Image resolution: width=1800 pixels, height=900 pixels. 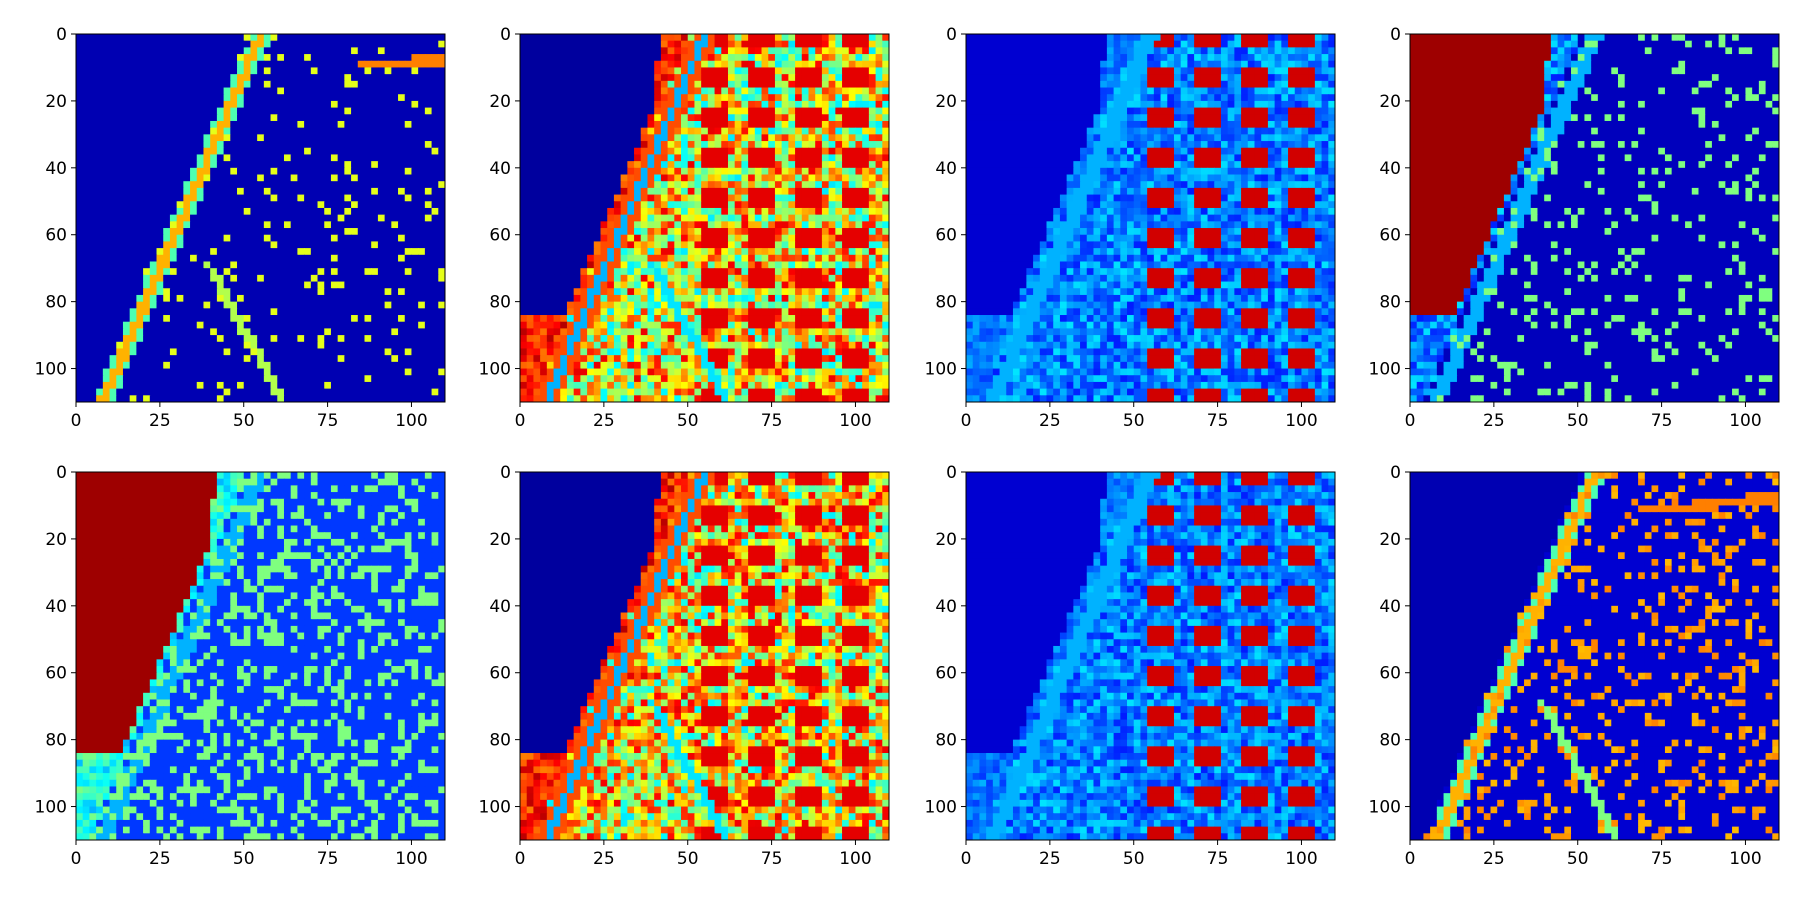 What do you see at coordinates (56, 102) in the screenshot?
I see `y-tick-label: 20` at bounding box center [56, 102].